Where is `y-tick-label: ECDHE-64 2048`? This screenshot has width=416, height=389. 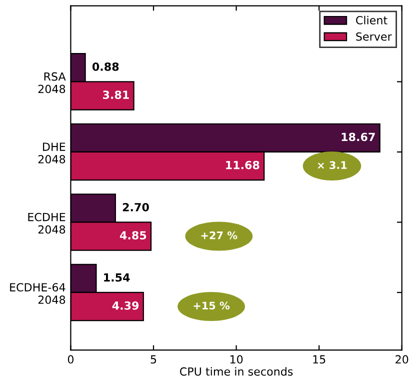
y-tick-label: ECDHE-64 2048 is located at coordinates (38, 293).